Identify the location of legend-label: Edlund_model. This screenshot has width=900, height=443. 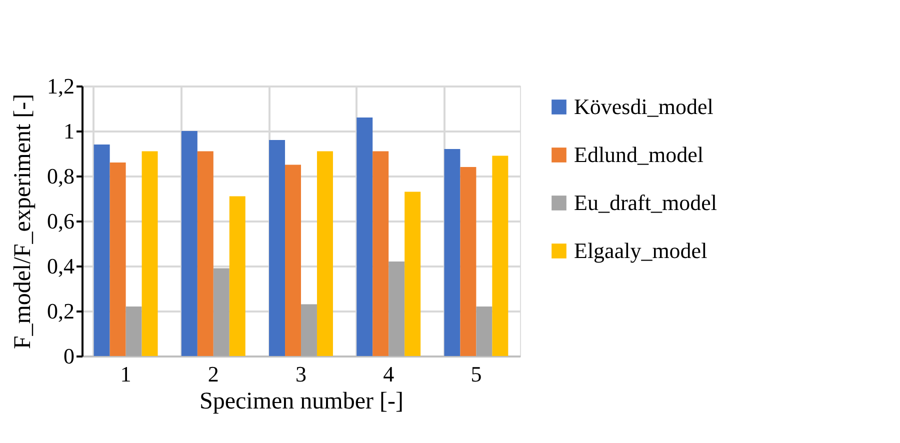
(639, 154).